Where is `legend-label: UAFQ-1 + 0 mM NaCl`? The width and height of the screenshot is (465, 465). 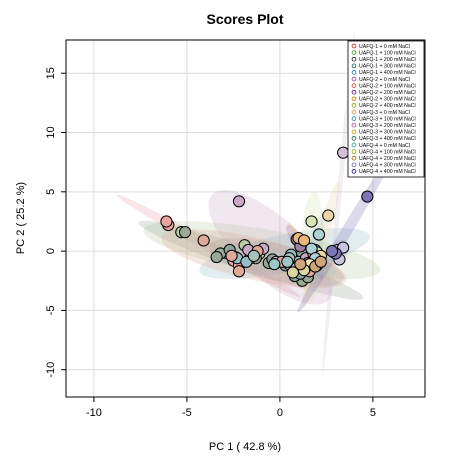
legend-label: UAFQ-1 + 0 mM NaCl is located at coordinates (384, 47).